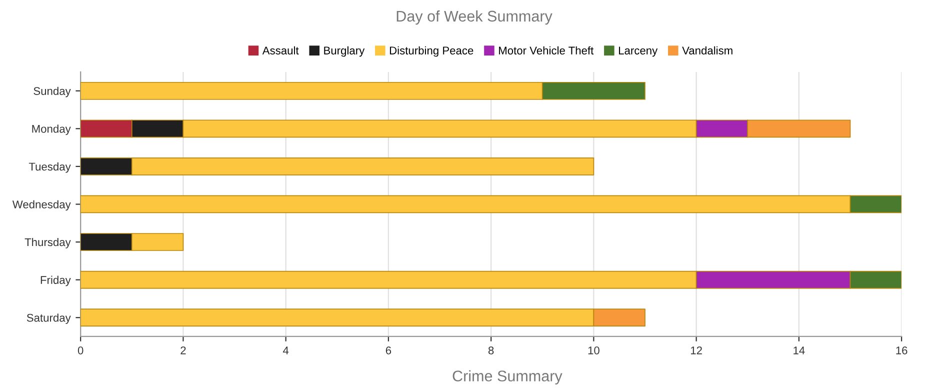 The image size is (948, 389). I want to click on x-tick-label: 4, so click(285, 350).